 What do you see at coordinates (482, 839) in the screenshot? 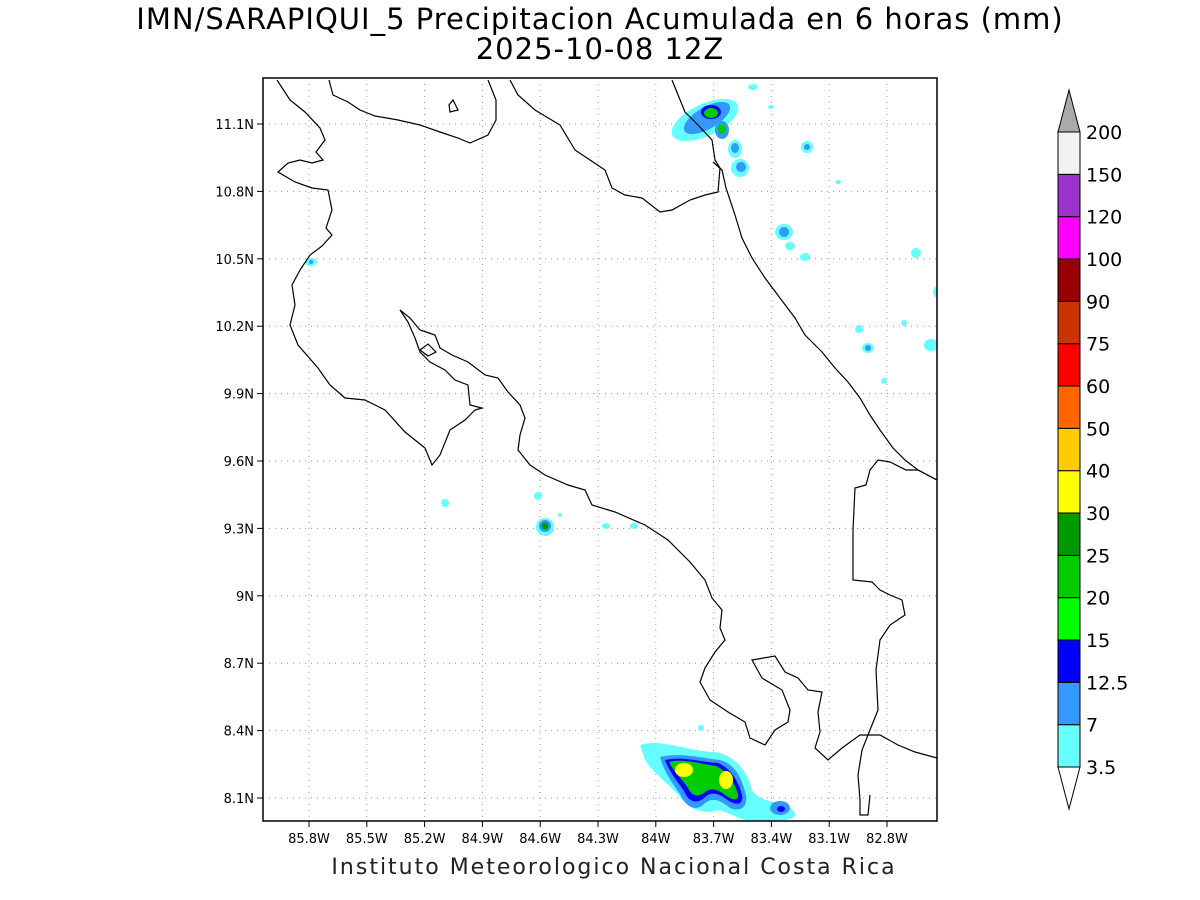
I see `x-tick-label: 84.9W` at bounding box center [482, 839].